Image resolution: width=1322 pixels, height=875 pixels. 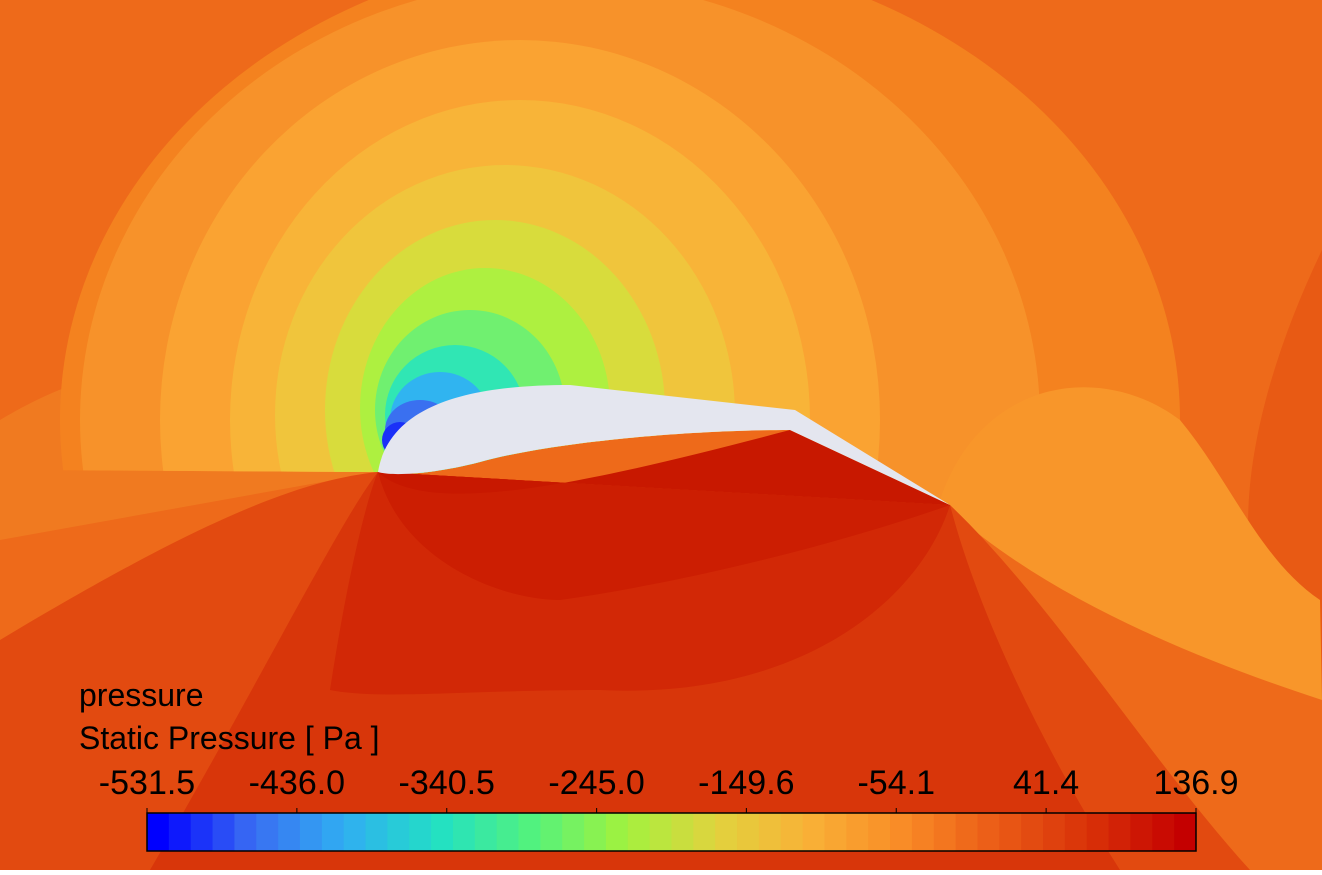 What do you see at coordinates (746, 783) in the screenshot?
I see `tick-label: -149.6` at bounding box center [746, 783].